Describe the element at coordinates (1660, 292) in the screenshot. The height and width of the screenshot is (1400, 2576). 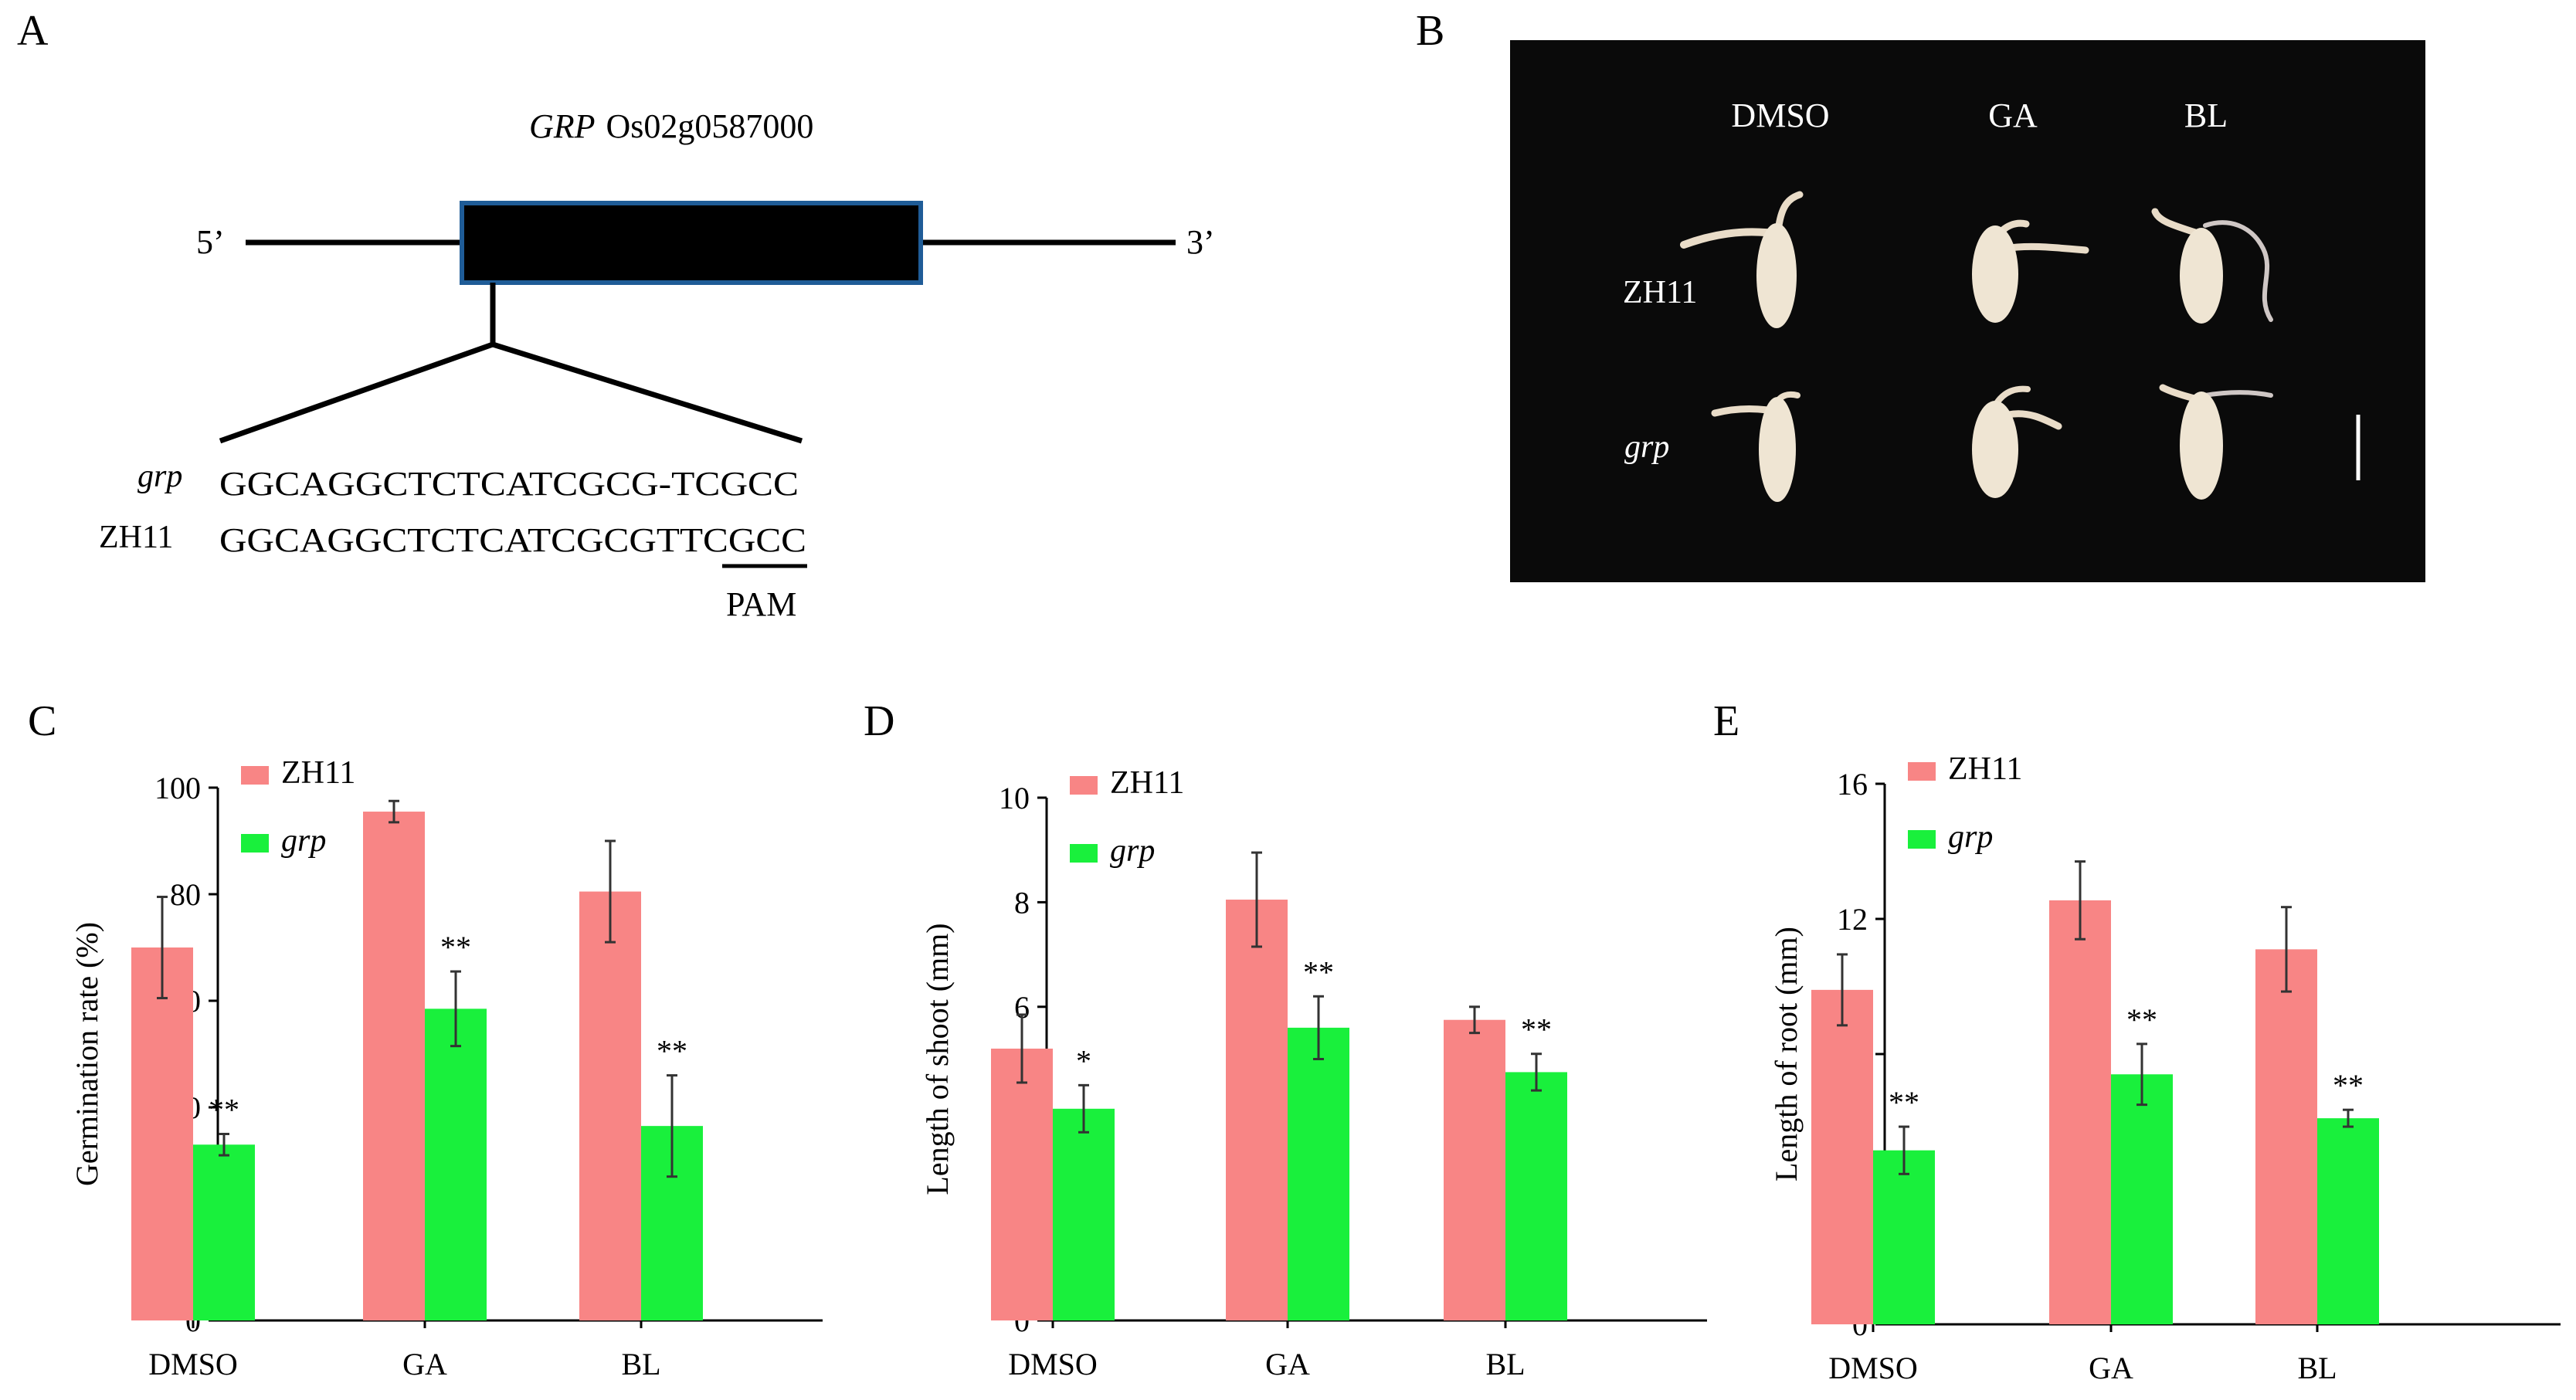
I see `photo-row-label-zh11: ZH11` at that location.